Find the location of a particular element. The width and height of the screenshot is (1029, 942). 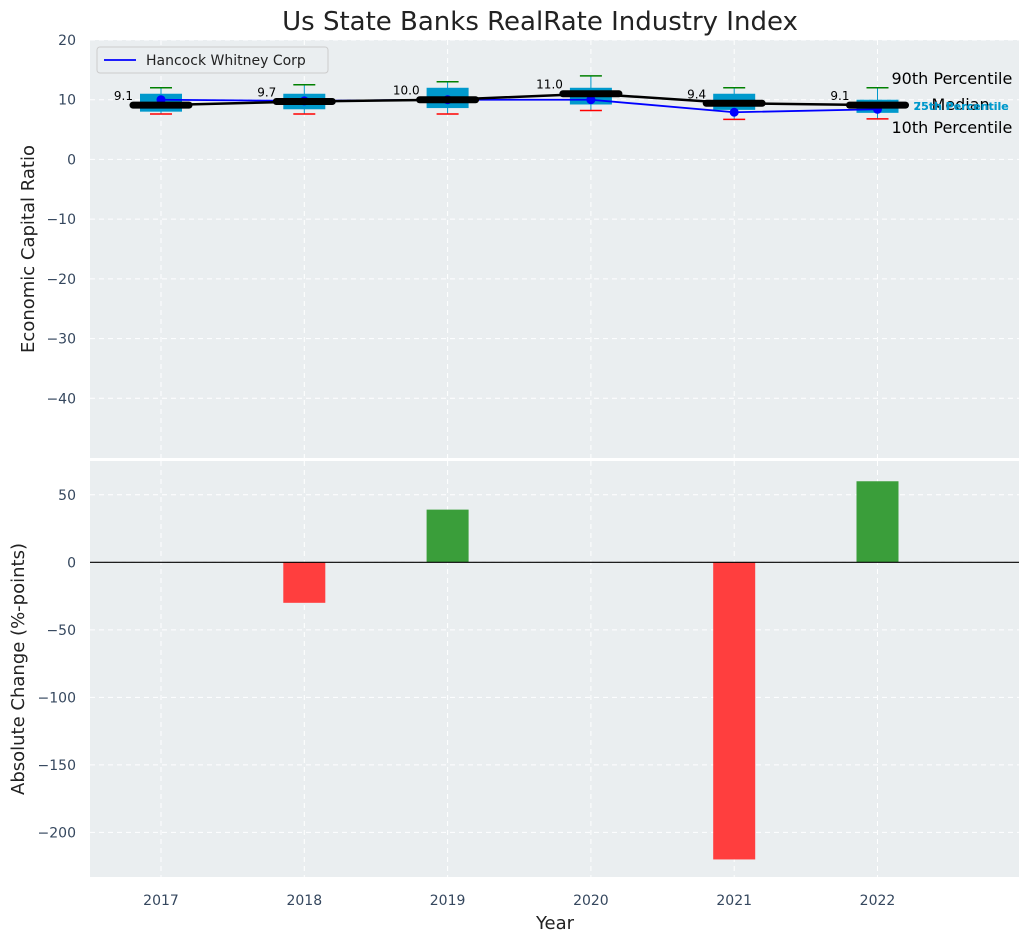

top-y-axis-label: Economic Capital Ratio is located at coordinates (28, 249).